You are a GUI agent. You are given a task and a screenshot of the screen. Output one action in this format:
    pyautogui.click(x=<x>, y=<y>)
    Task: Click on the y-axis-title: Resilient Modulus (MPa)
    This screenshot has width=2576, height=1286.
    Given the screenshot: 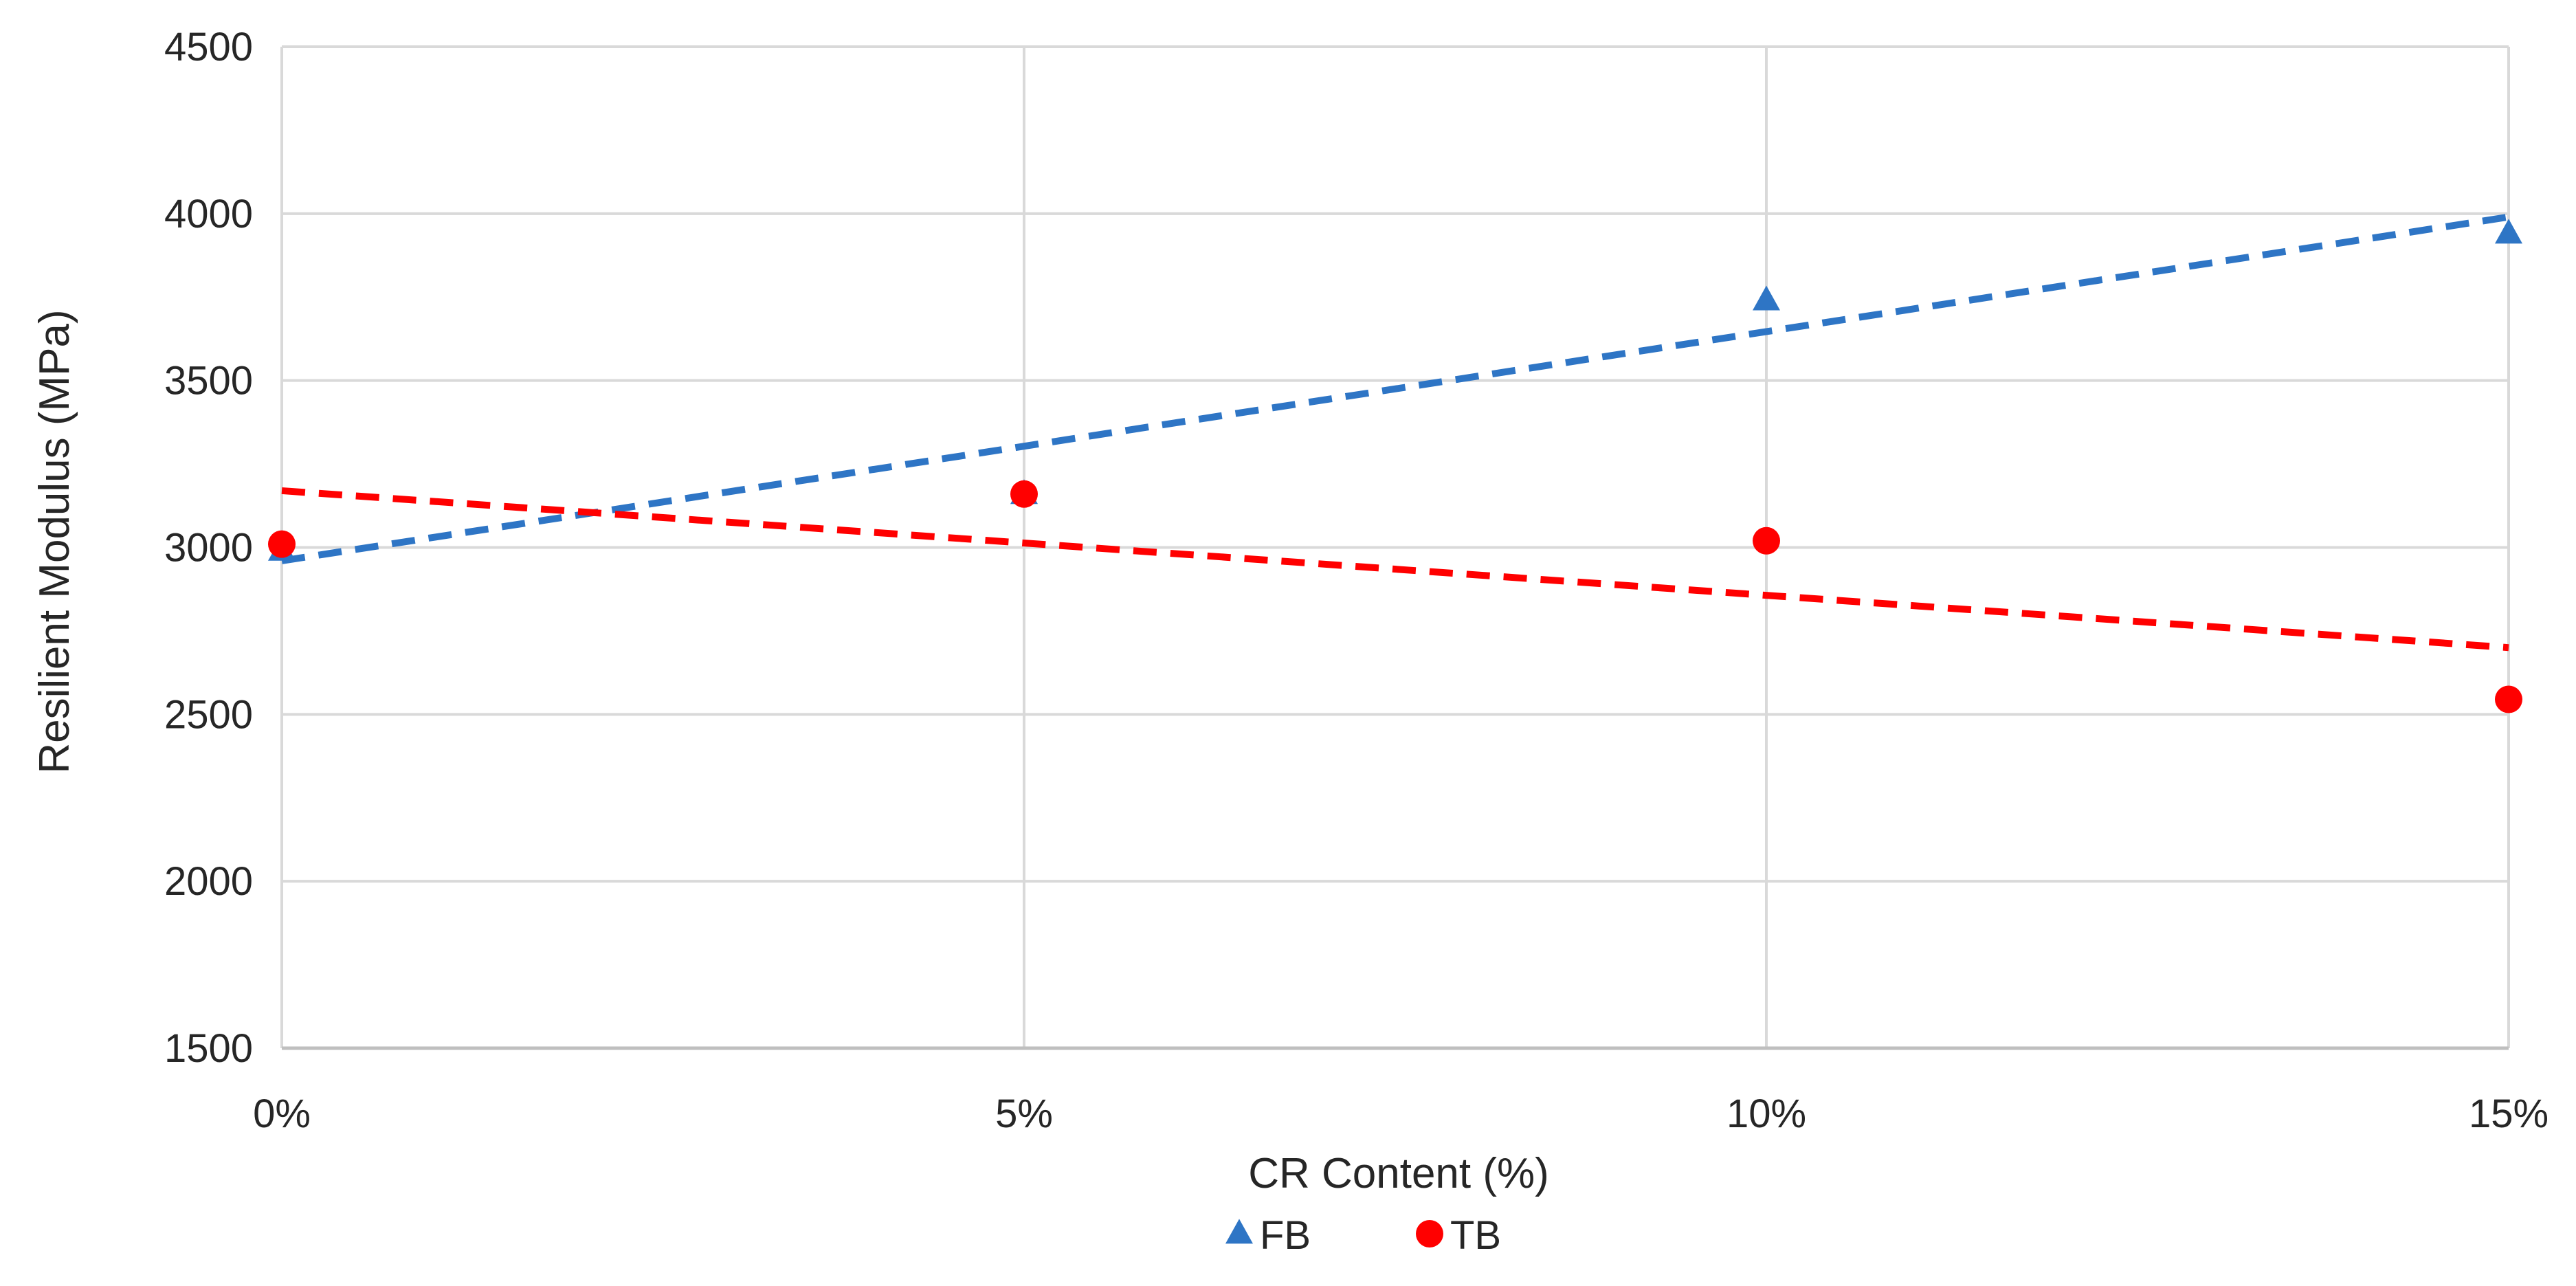 What is the action you would take?
    pyautogui.click(x=54, y=541)
    